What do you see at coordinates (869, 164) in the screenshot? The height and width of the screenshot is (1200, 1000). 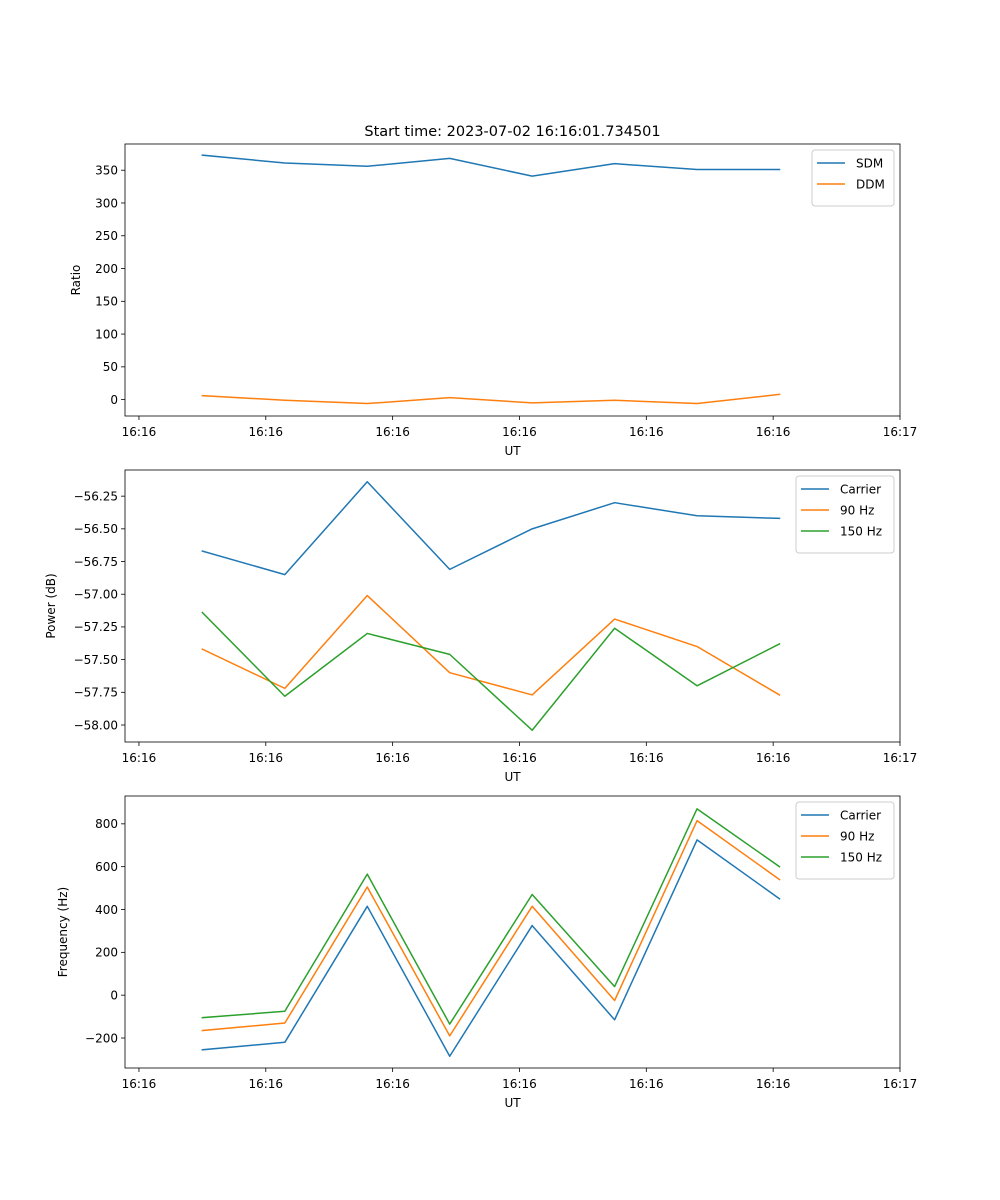 I see `legend-label: SDM` at bounding box center [869, 164].